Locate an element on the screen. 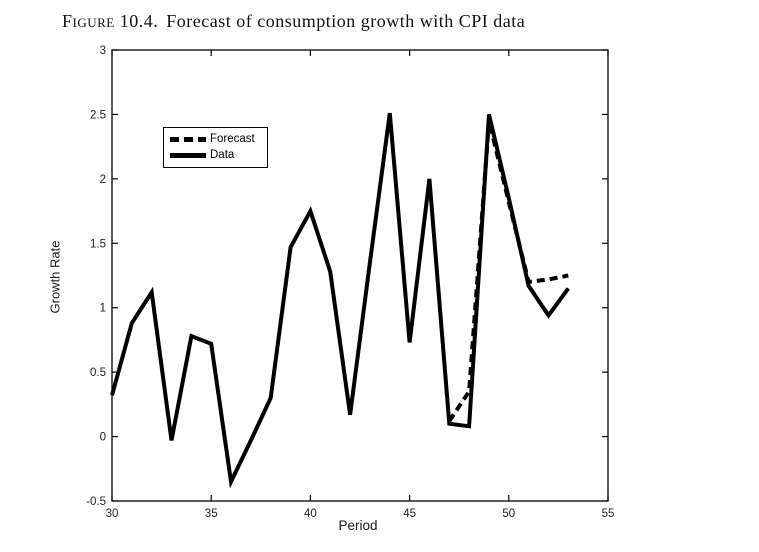 This screenshot has width=759, height=552. y-tick-label: 2.5 is located at coordinates (98, 115).